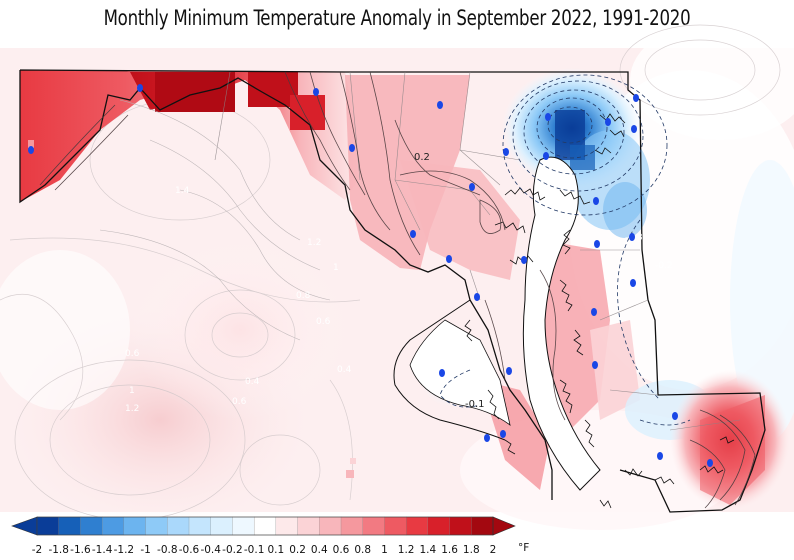  What do you see at coordinates (362, 550) in the screenshot?
I see `colorbar-tick-label: 0.8` at bounding box center [362, 550].